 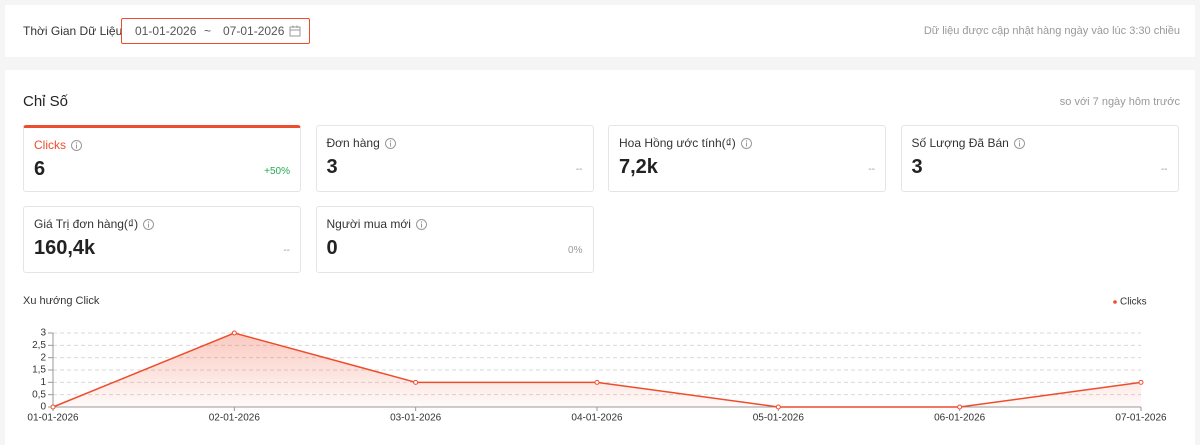 I want to click on comparison-note: so với 7 ngày hôm trước, so click(x=1119, y=102).